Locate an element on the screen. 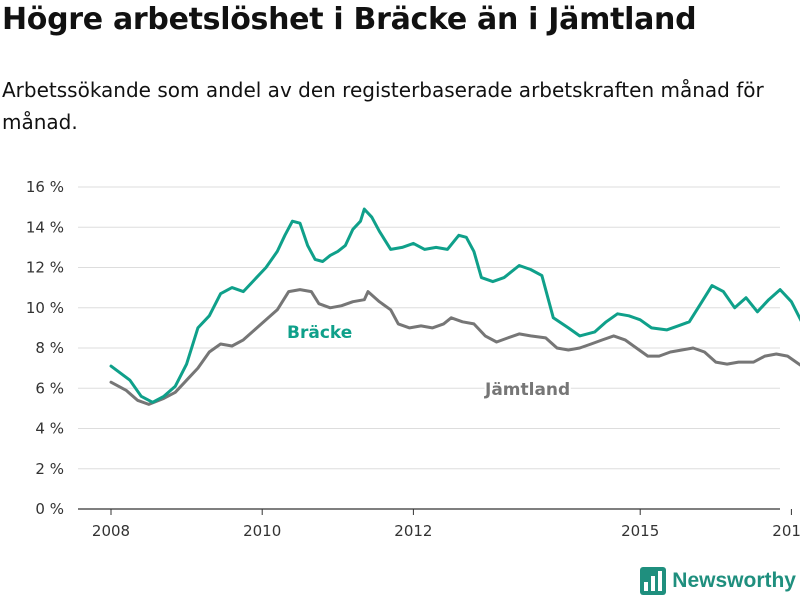  y-tick-label: 16 % is located at coordinates (45, 187).